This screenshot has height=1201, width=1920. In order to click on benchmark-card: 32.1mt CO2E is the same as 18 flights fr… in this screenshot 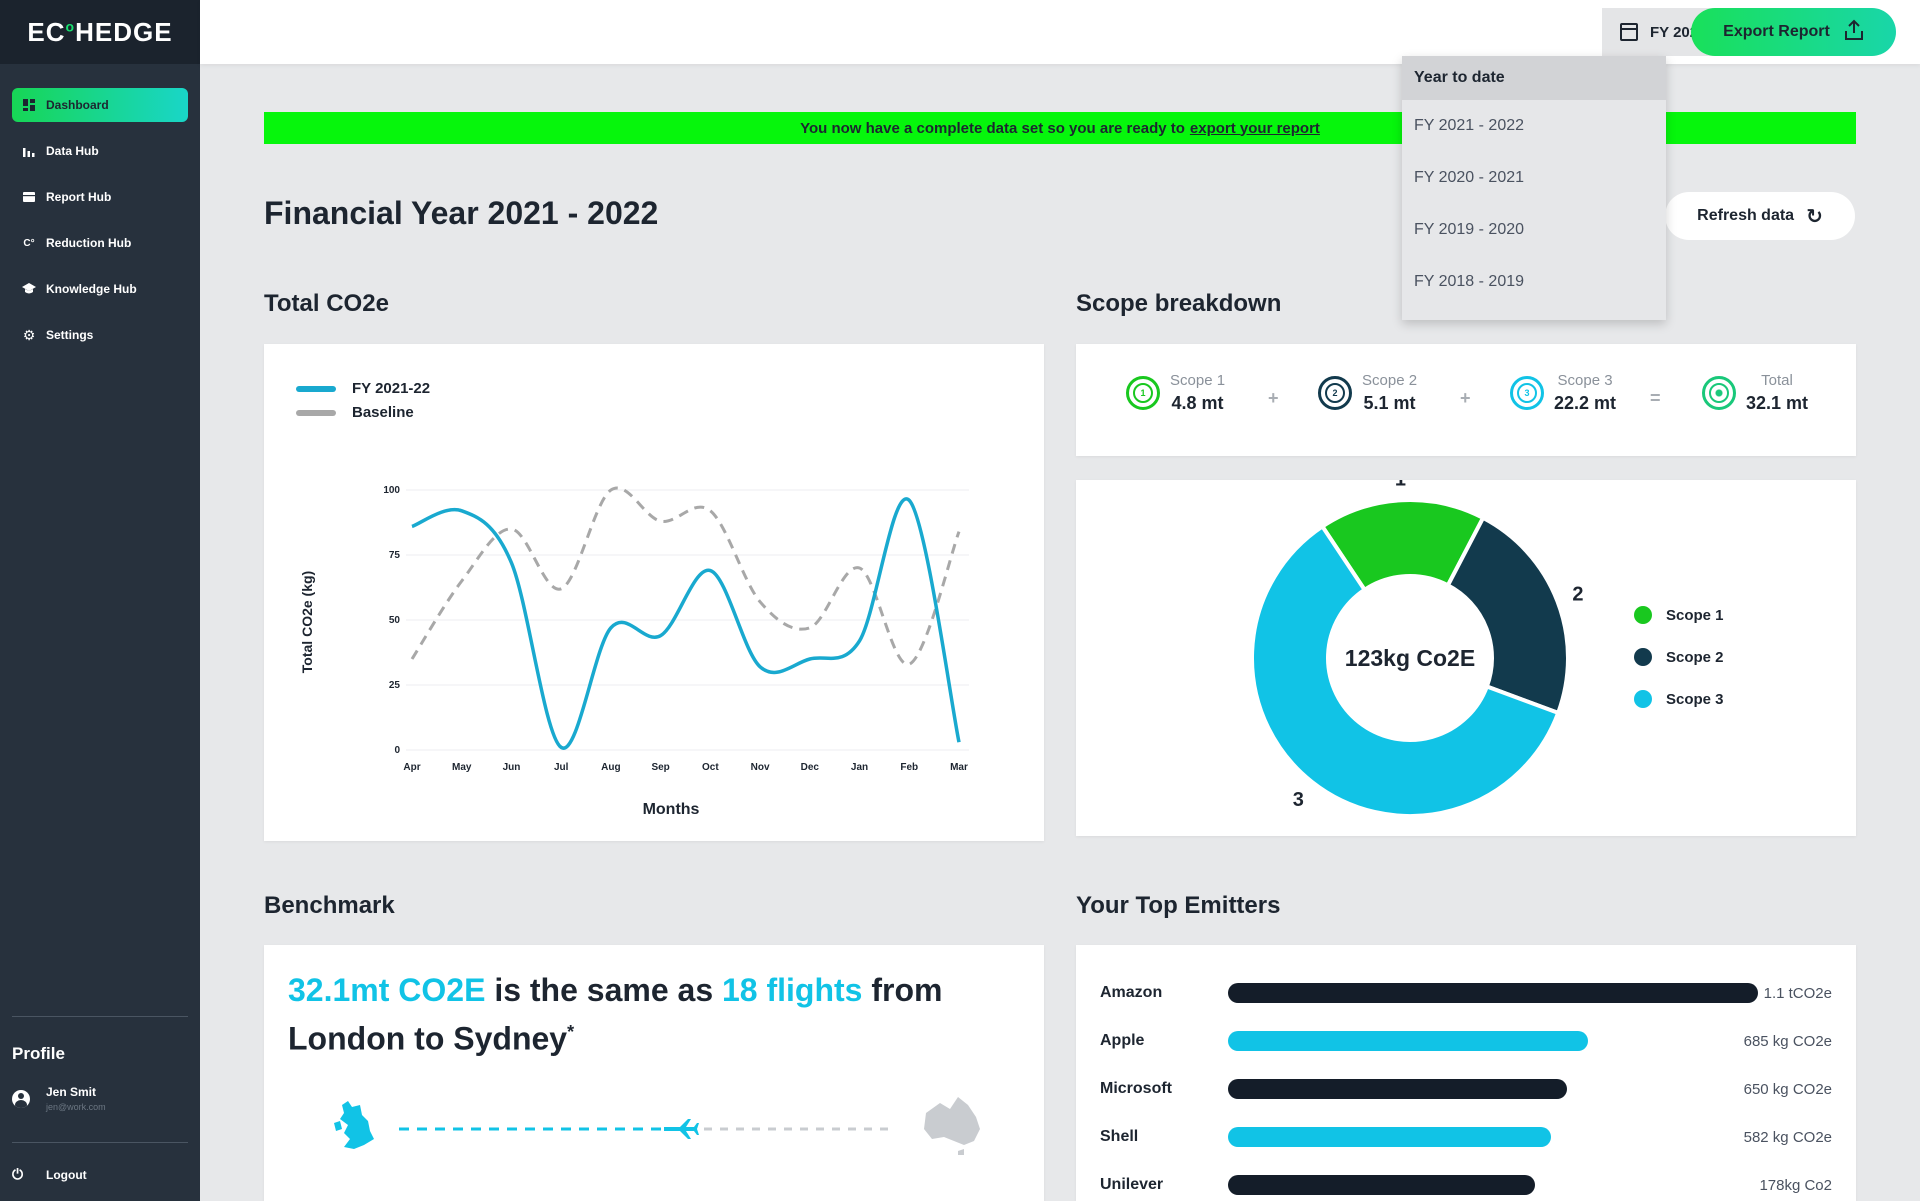, I will do `click(654, 1073)`.